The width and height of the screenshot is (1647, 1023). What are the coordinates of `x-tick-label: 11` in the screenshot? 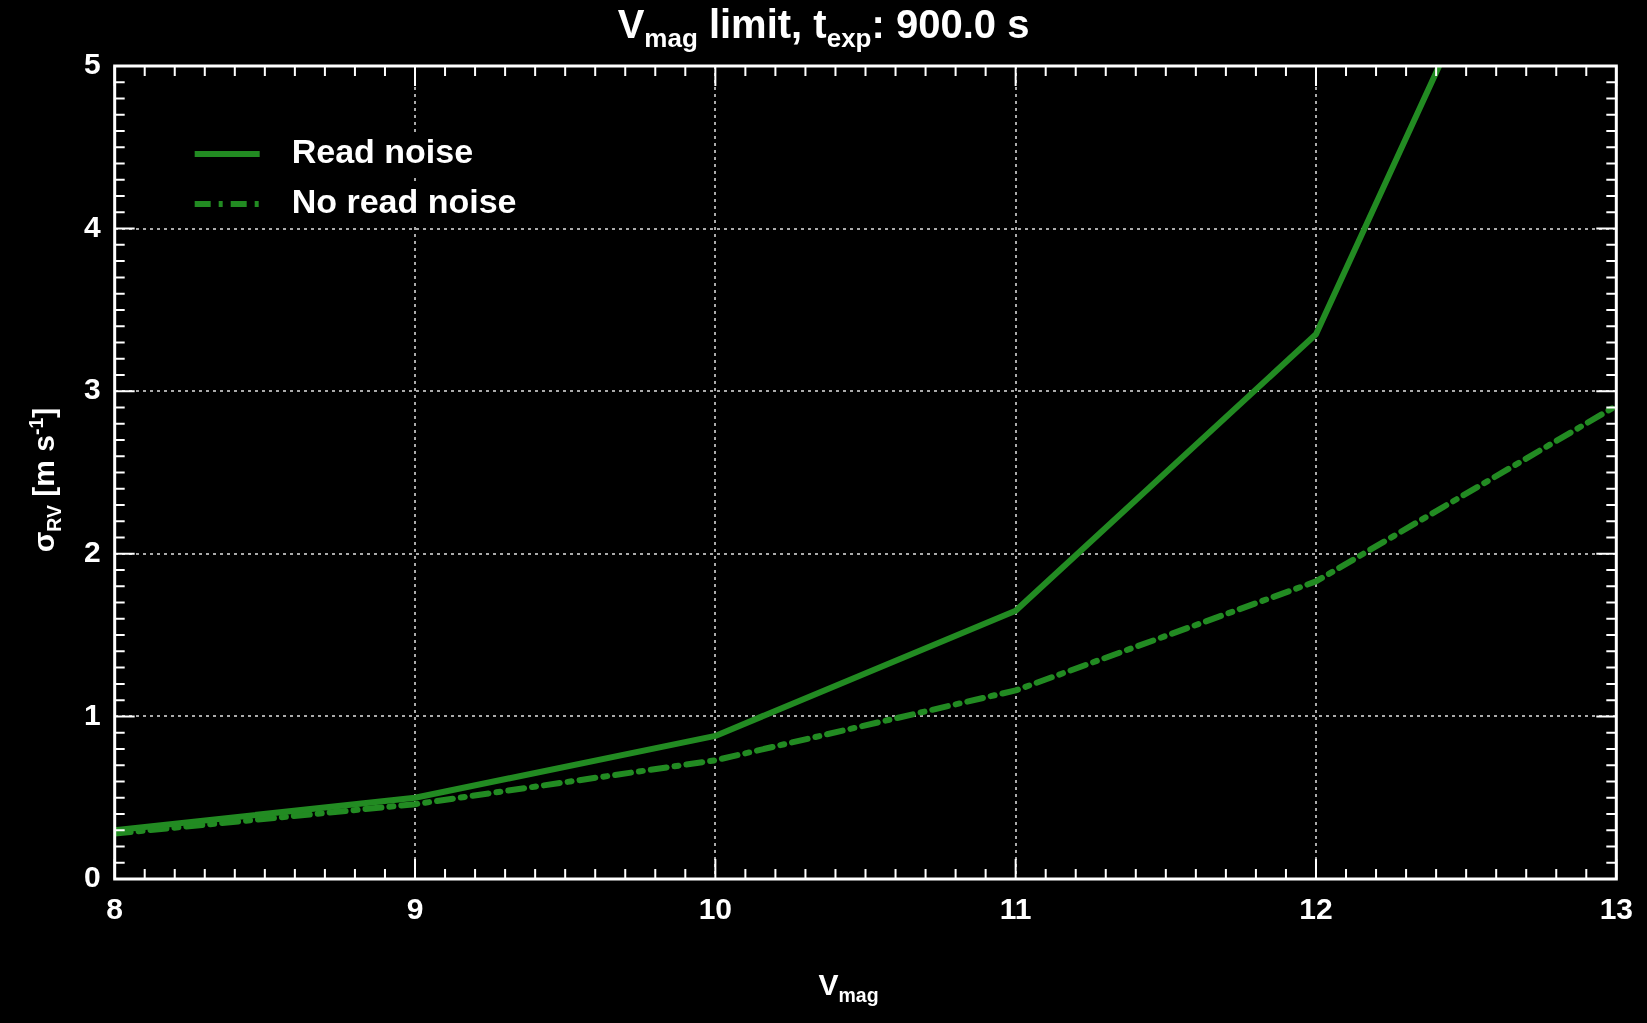 It's located at (1015, 909).